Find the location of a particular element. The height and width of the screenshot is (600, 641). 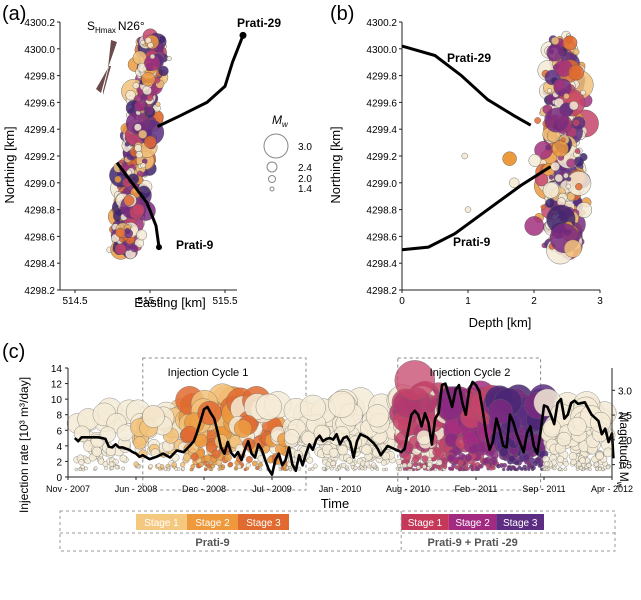

panel-a-label: (a) is located at coordinates (14, 14).